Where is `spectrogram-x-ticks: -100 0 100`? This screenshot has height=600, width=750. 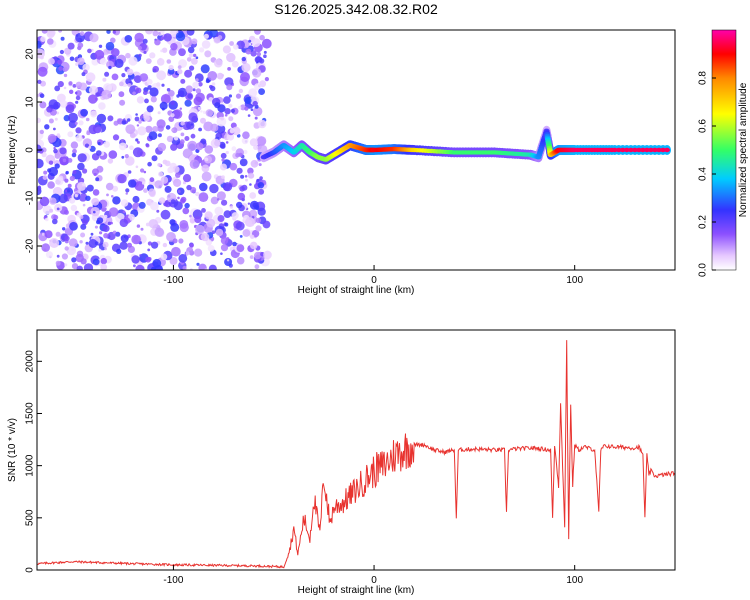 spectrogram-x-ticks: -100 0 100 is located at coordinates (373, 275).